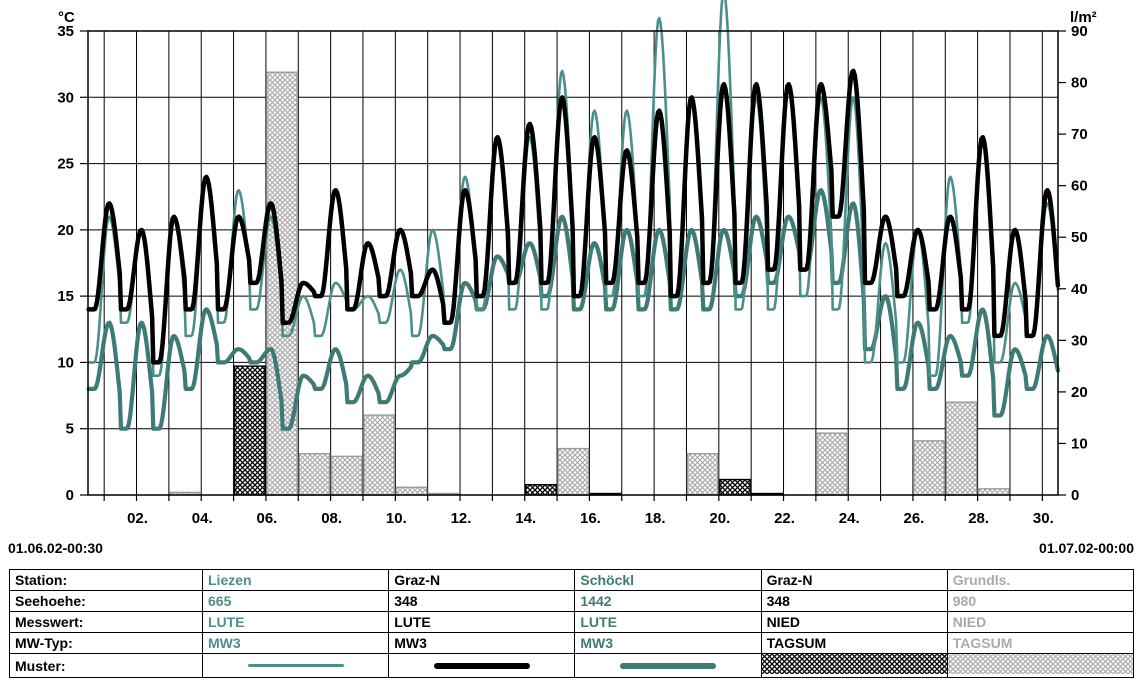 The width and height of the screenshot is (1138, 696). What do you see at coordinates (913, 518) in the screenshot?
I see `x-tick-label: 26.` at bounding box center [913, 518].